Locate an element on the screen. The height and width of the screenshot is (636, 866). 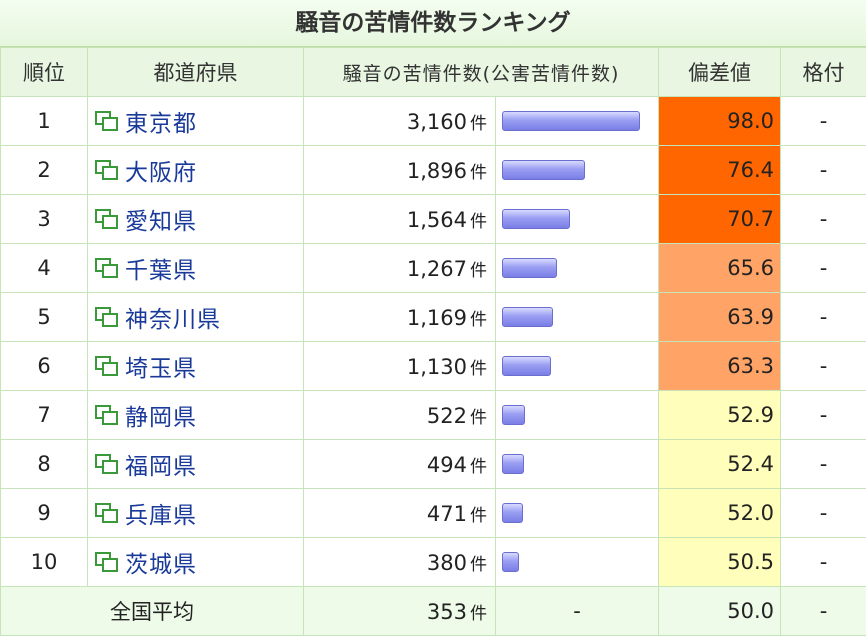
page-title: 騒音の苦情件数ランキング is located at coordinates (433, 23).